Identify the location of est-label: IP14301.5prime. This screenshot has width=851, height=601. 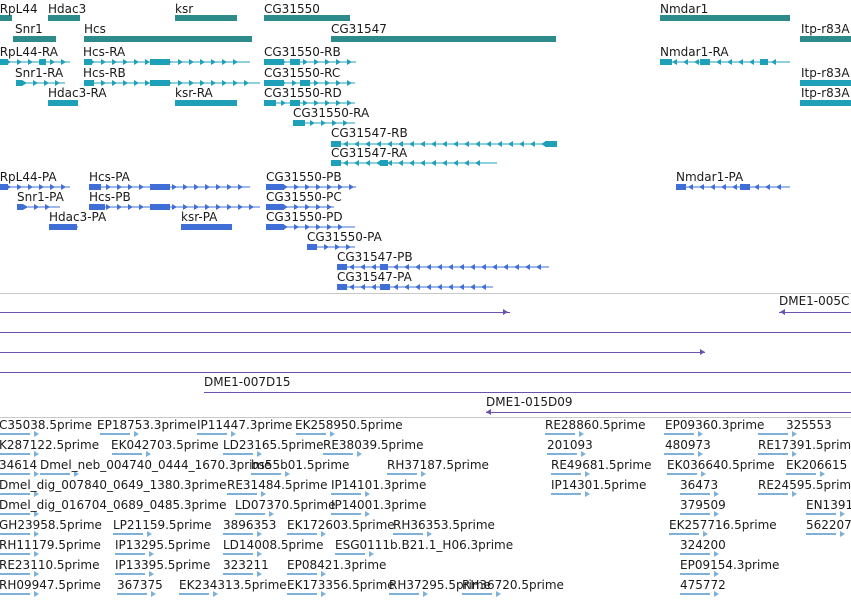
(599, 485).